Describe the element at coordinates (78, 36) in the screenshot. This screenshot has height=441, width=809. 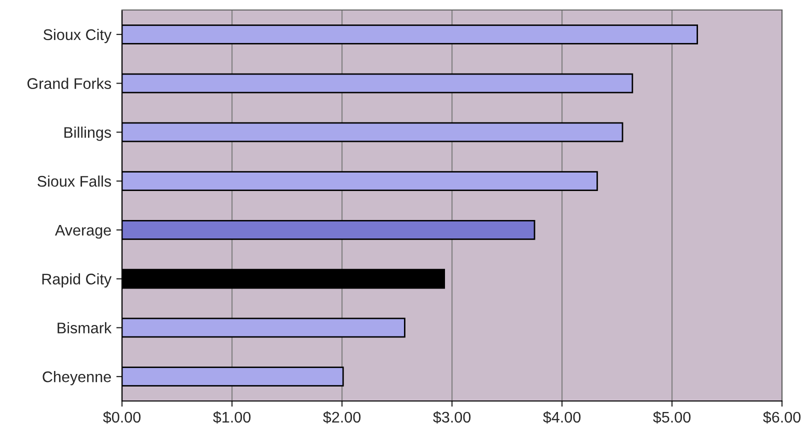
I see `y-tick-label: Sioux City` at that location.